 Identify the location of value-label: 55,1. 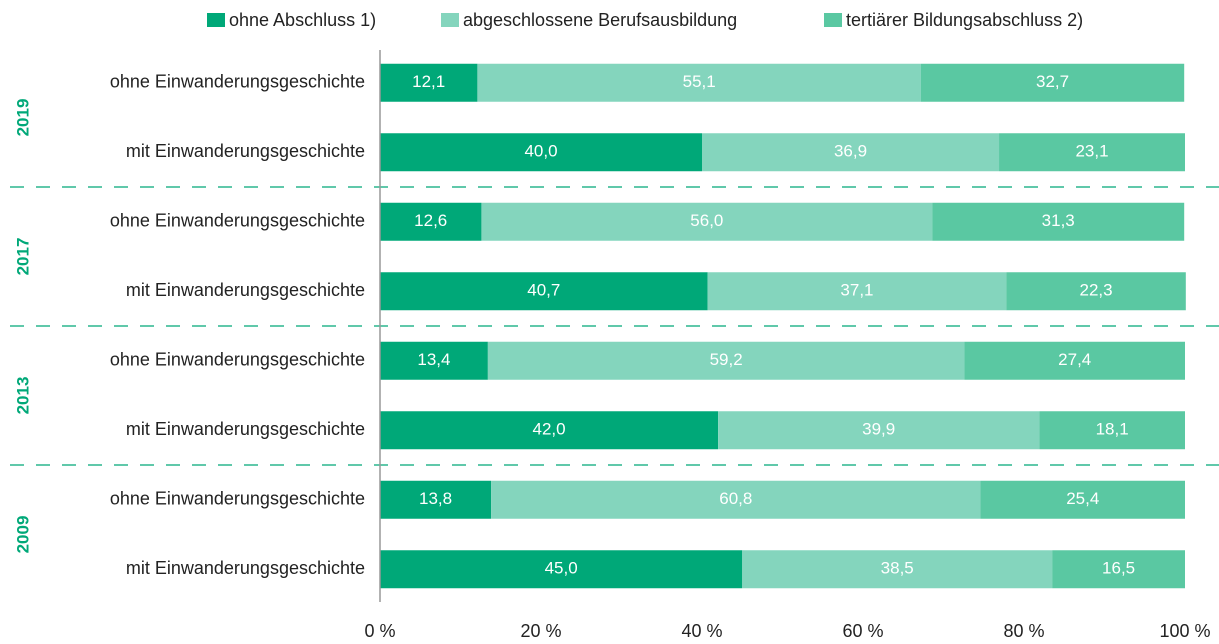
(699, 81).